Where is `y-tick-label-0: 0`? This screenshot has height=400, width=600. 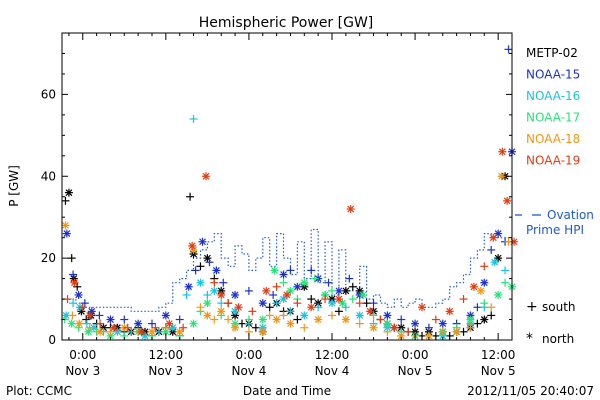
y-tick-label-0: 0 is located at coordinates (52, 340).